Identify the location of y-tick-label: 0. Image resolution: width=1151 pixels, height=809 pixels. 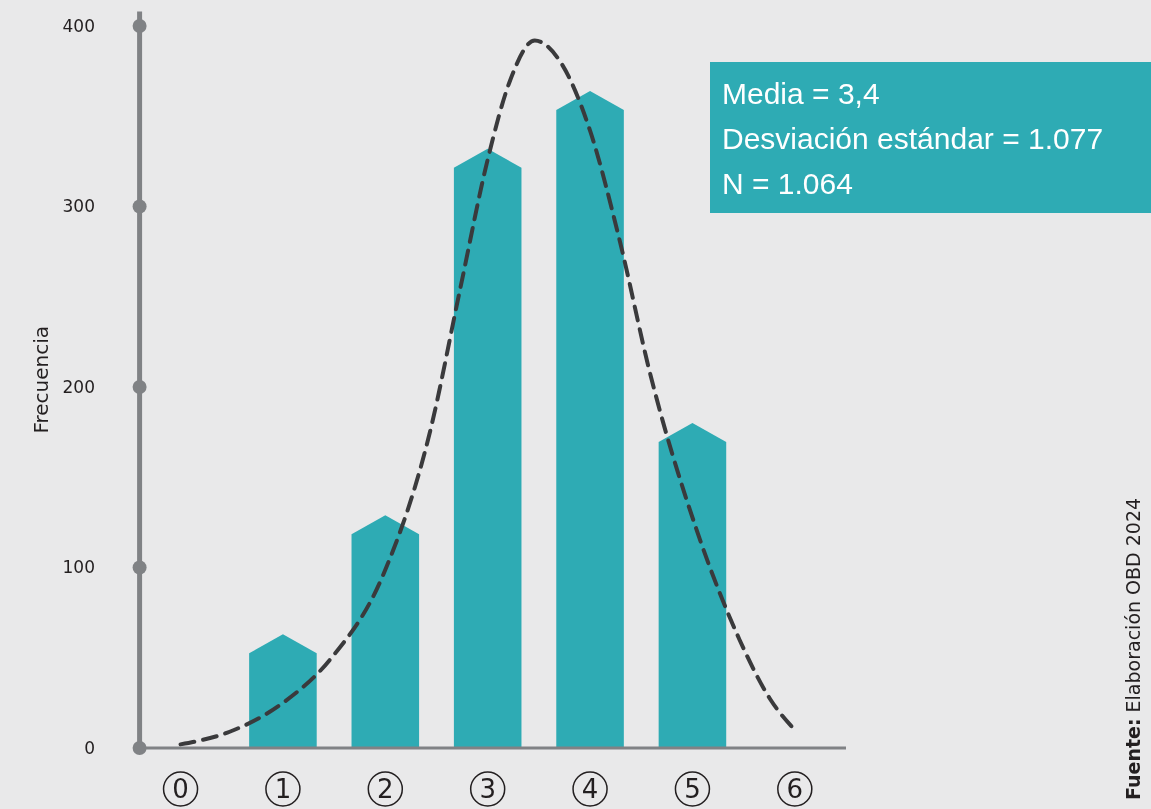
(89, 747).